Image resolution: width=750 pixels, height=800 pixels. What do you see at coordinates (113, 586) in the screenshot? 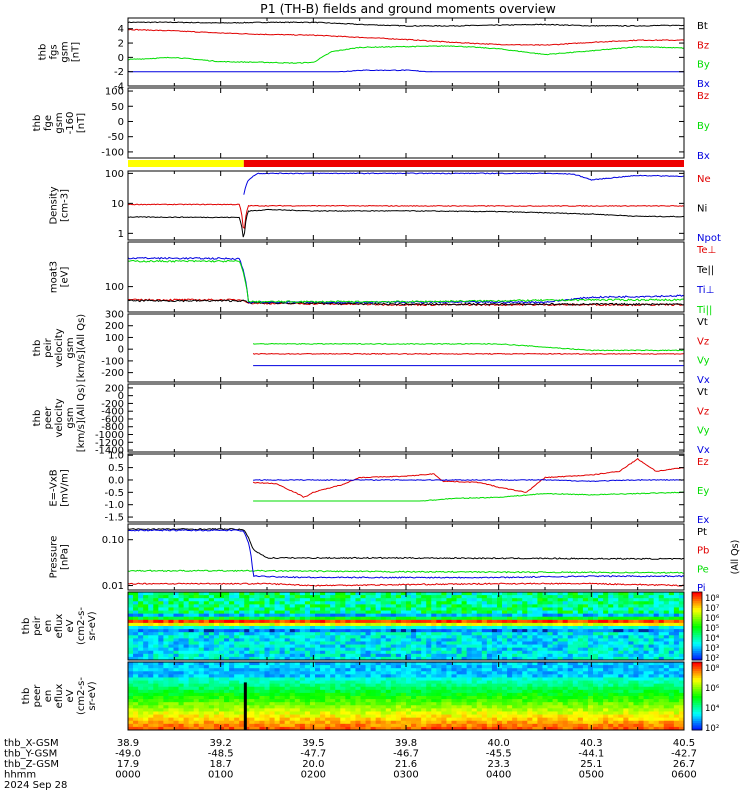
I see `y-tick-label: 0.01` at bounding box center [113, 586].